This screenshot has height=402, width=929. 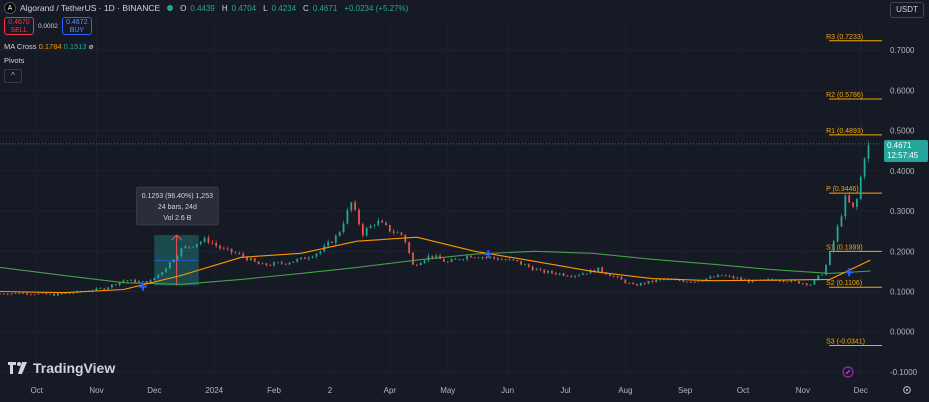 I want to click on buy-button: 0.4672 BUY, so click(x=76, y=26).